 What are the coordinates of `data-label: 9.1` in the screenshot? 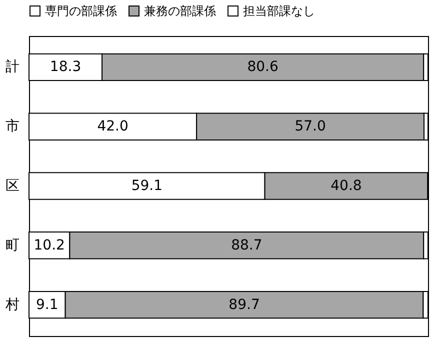 It's located at (47, 304).